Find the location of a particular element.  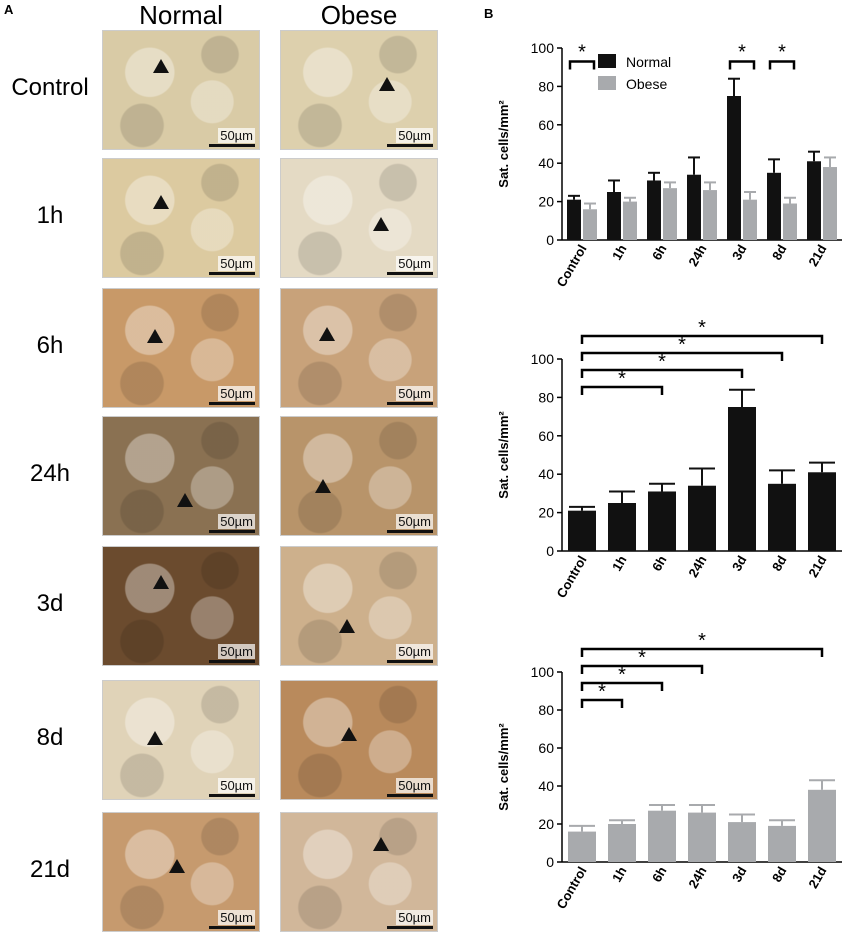

row-label-3d: 3d is located at coordinates (50, 603).